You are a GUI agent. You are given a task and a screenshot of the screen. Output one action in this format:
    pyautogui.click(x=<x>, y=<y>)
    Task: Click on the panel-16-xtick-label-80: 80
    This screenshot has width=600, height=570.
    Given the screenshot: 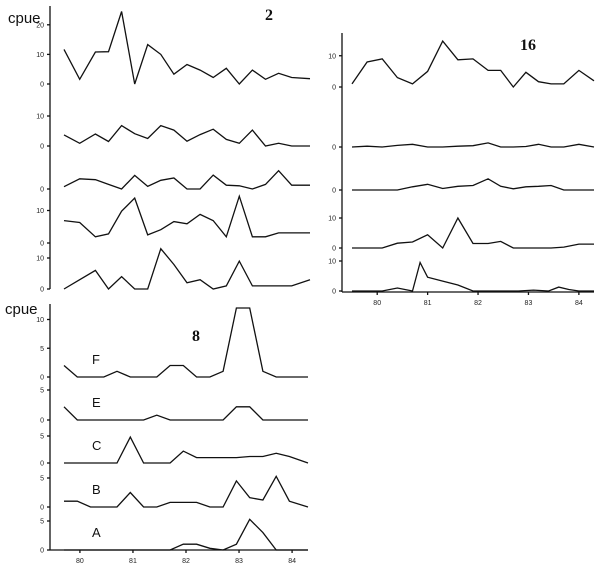 What is the action you would take?
    pyautogui.click(x=377, y=303)
    